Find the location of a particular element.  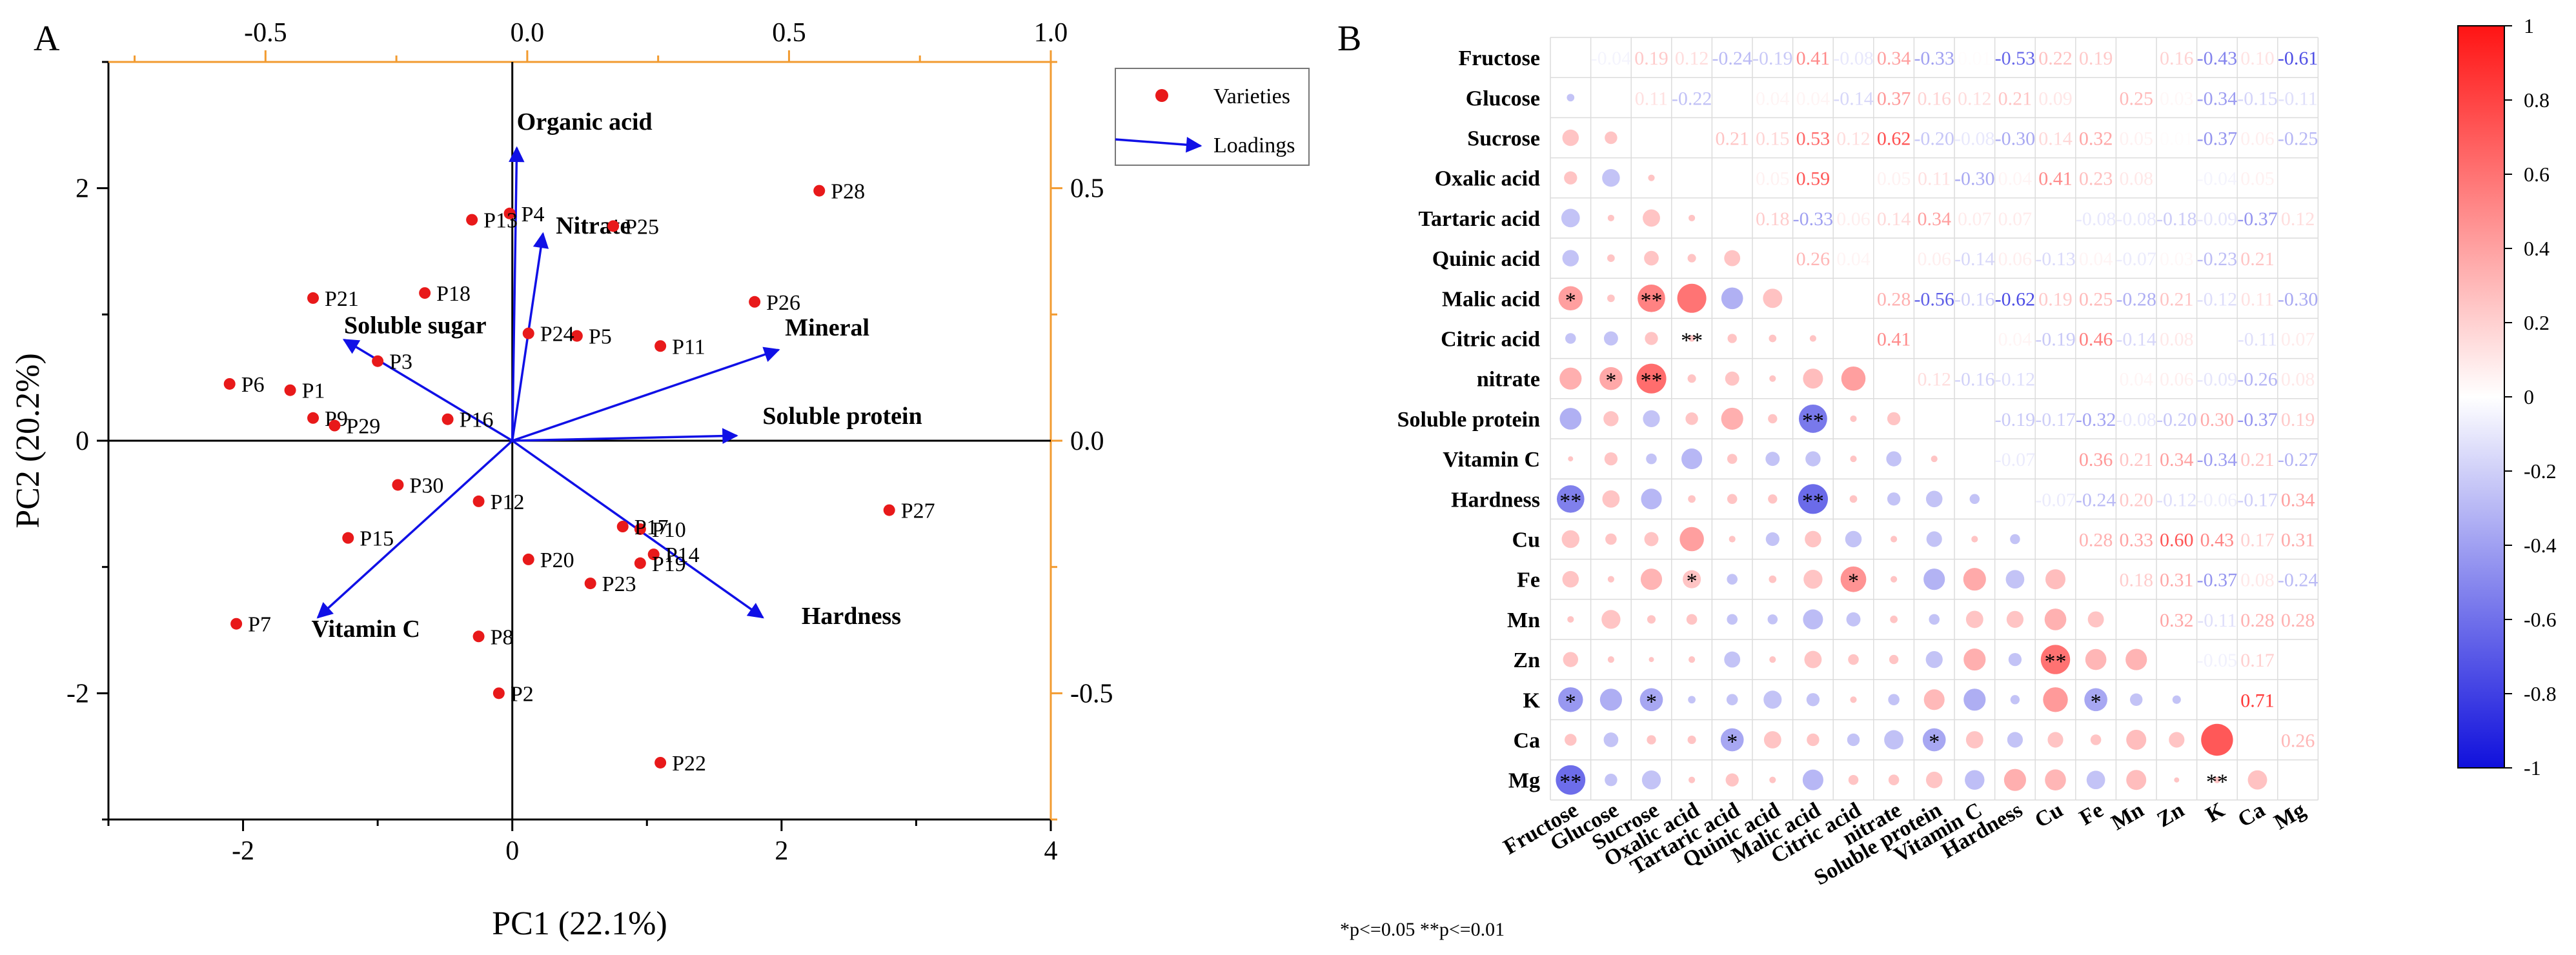

correlation-value: 0.19 is located at coordinates (2298, 420).